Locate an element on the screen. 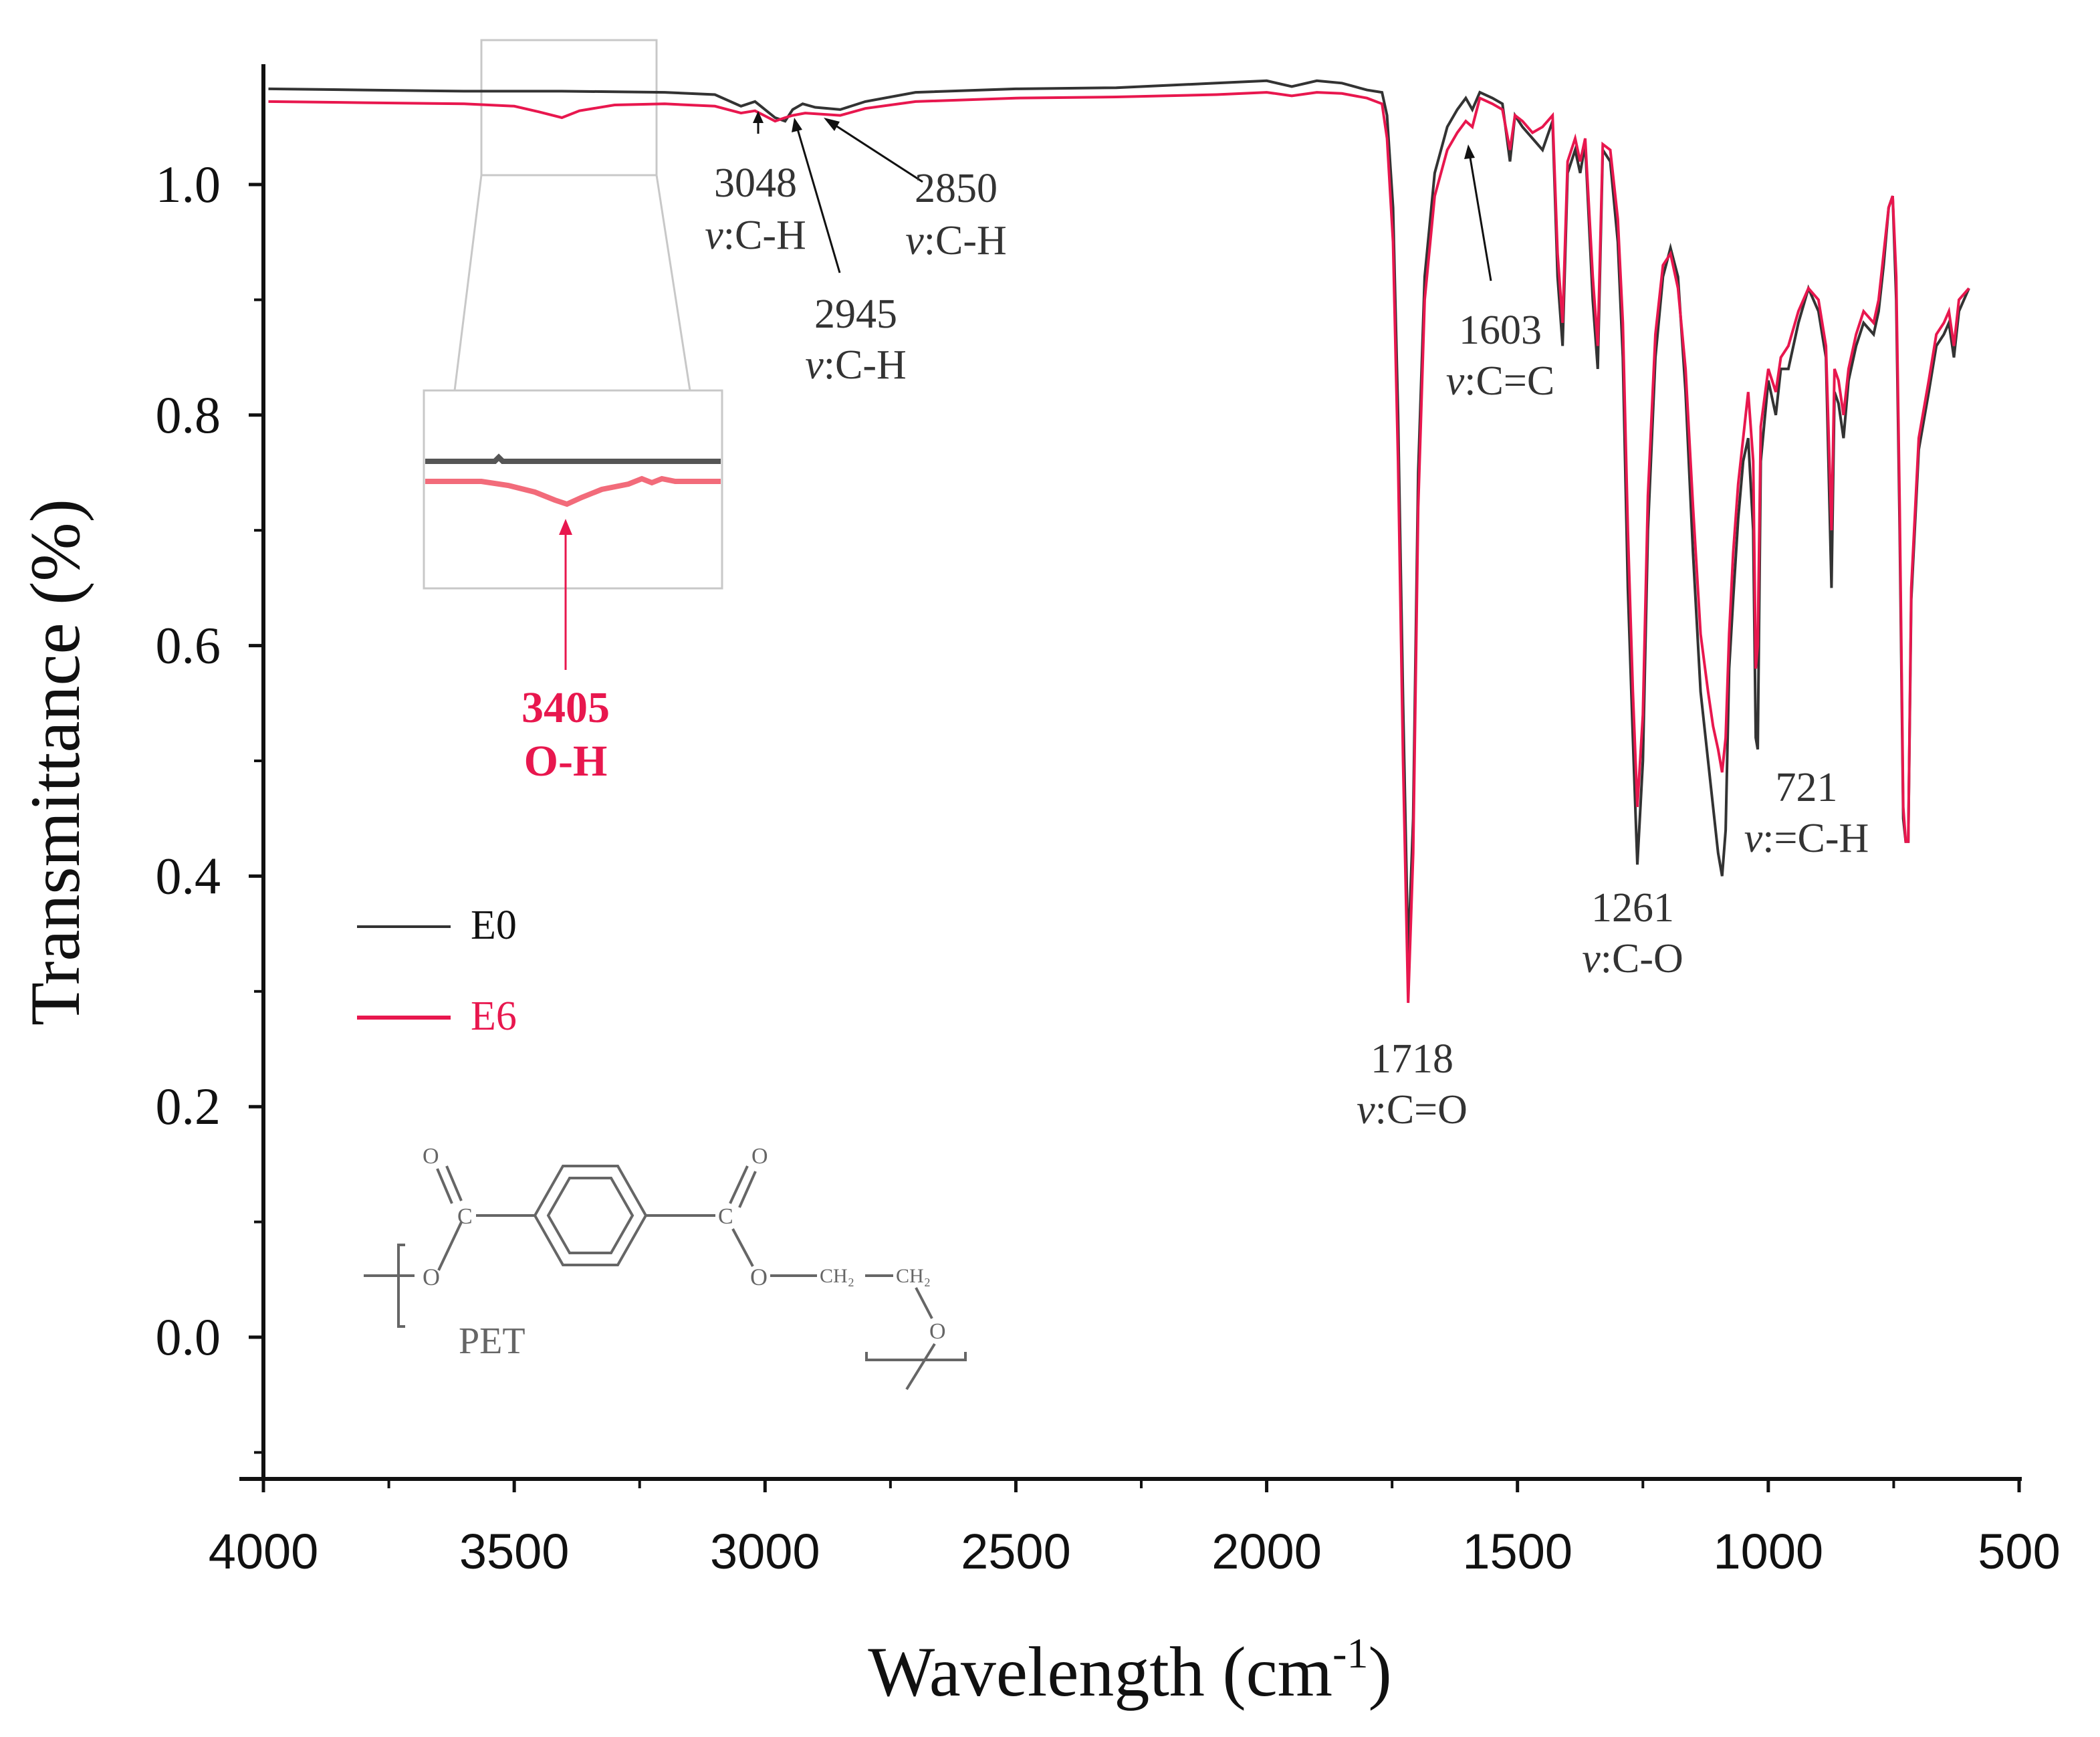  annotation-wavenumber: 721 is located at coordinates (1807, 787).